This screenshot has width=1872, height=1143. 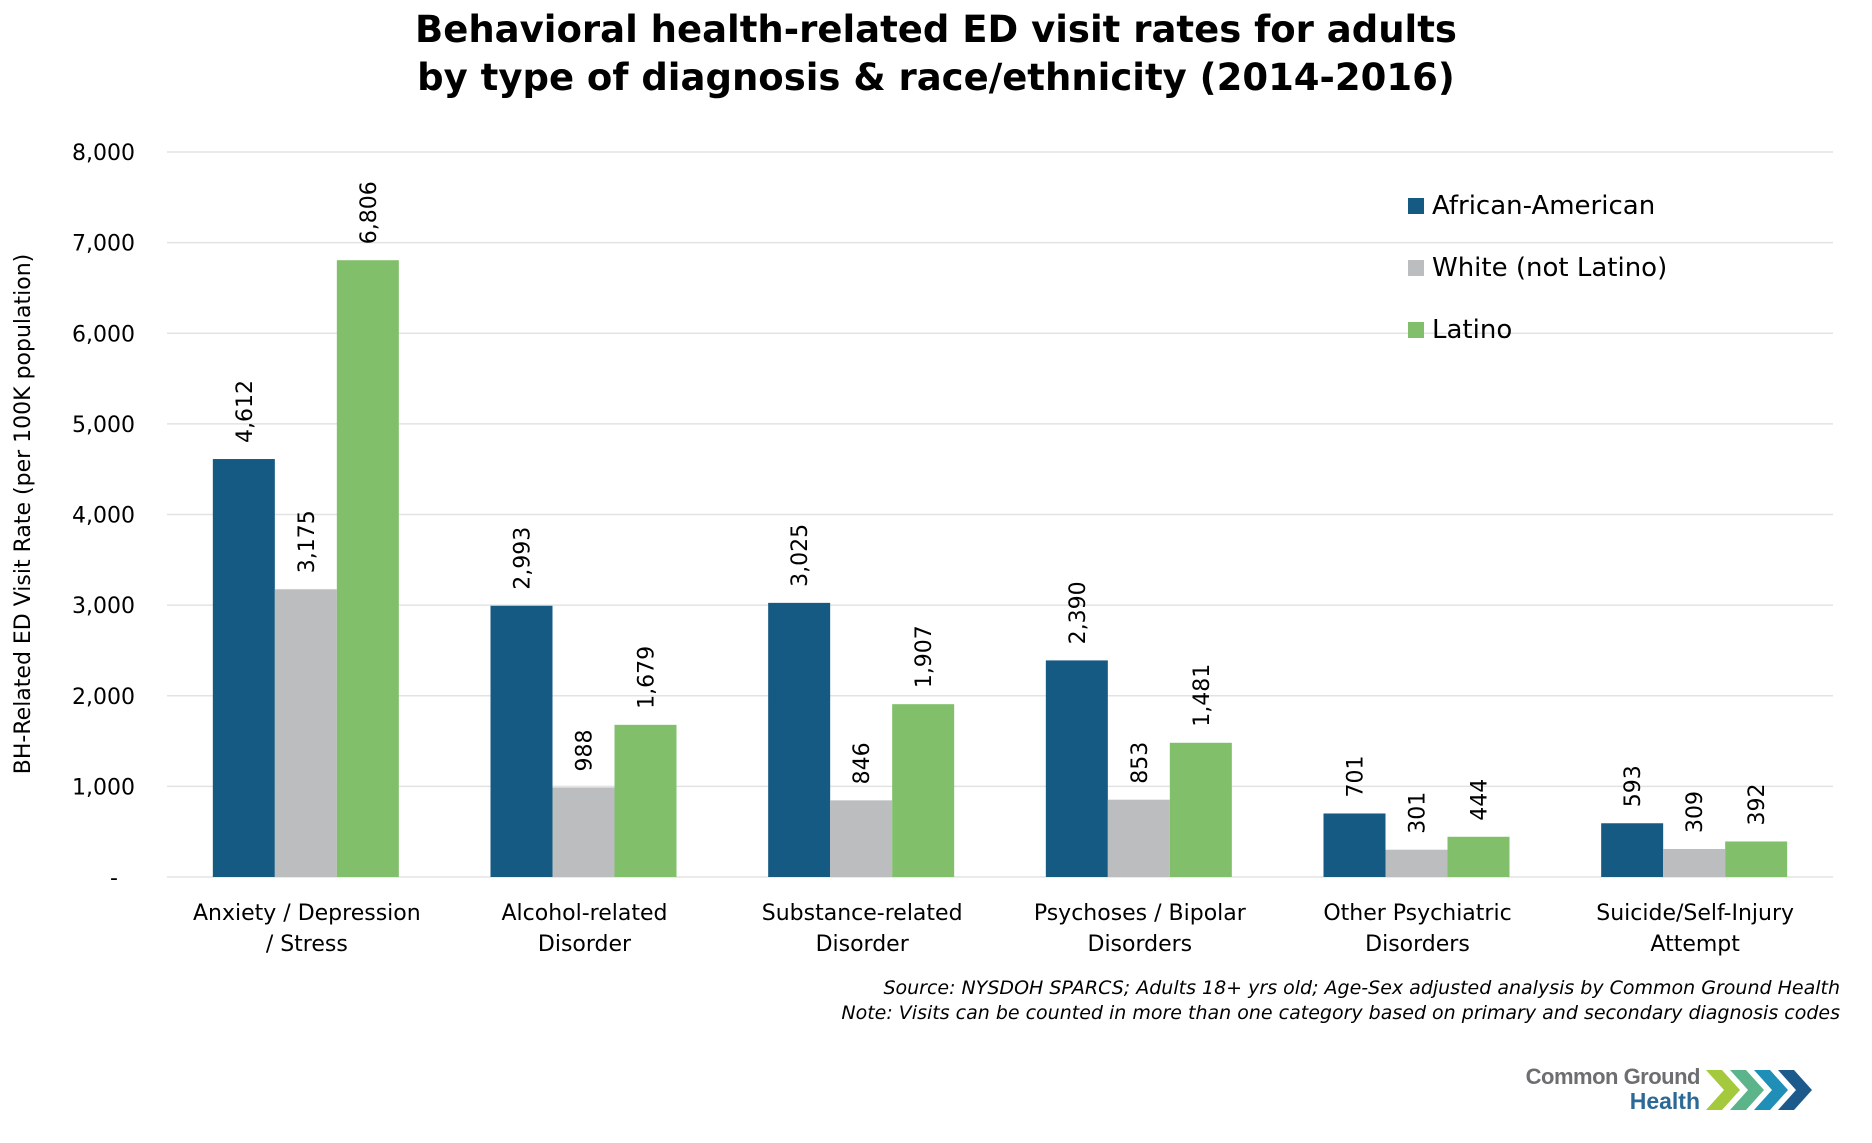 What do you see at coordinates (103, 334) in the screenshot?
I see `y-tick-label: 6,000` at bounding box center [103, 334].